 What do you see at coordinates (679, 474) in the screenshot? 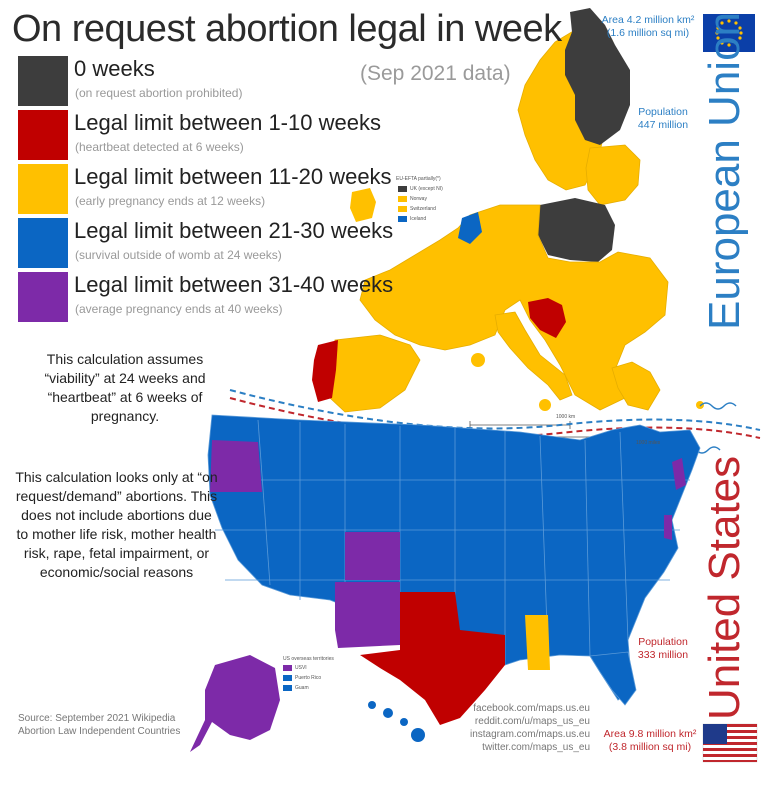
I see `region-vermont` at bounding box center [679, 474].